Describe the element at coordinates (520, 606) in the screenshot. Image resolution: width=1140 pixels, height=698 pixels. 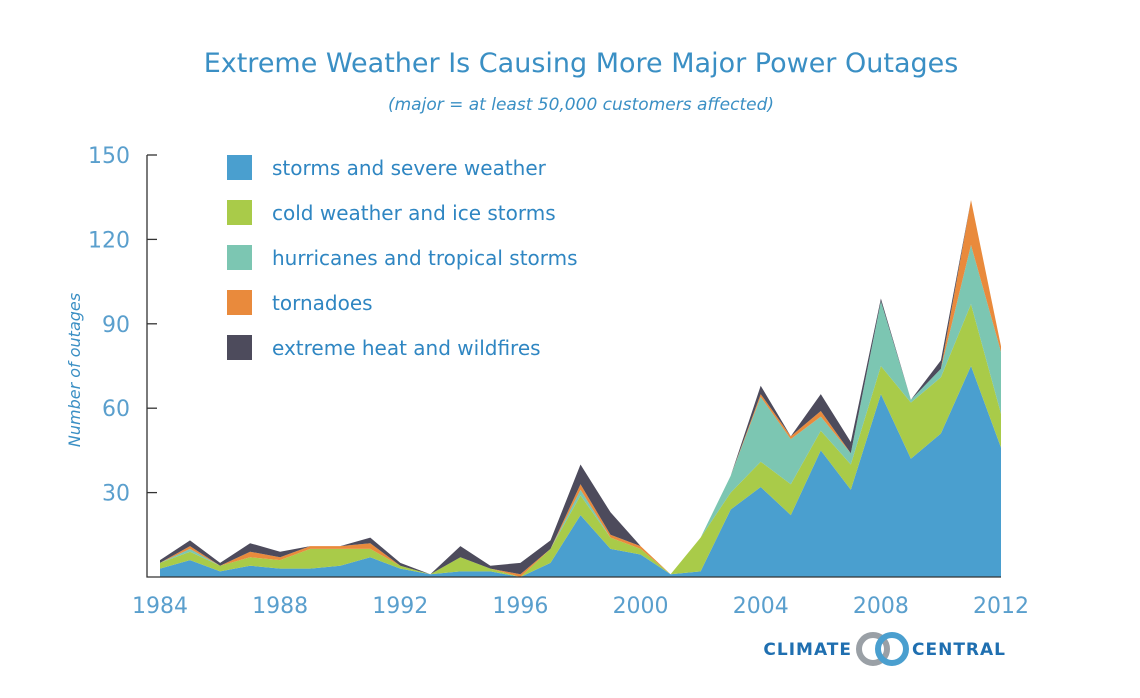
I see `x-tick-label: 1996` at that location.